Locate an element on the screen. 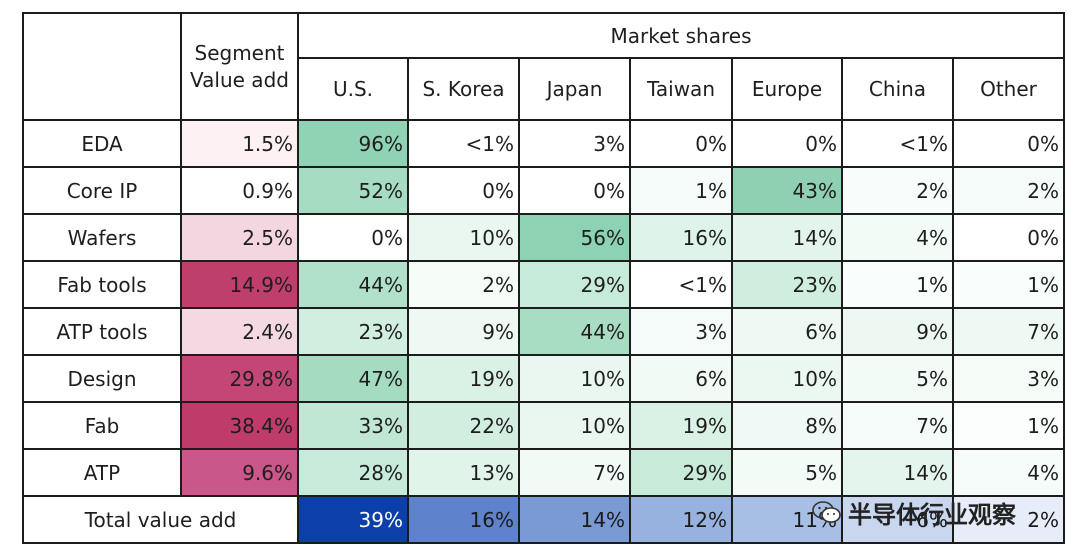  segment-value-add-header: Segment Value add is located at coordinates (239, 66).